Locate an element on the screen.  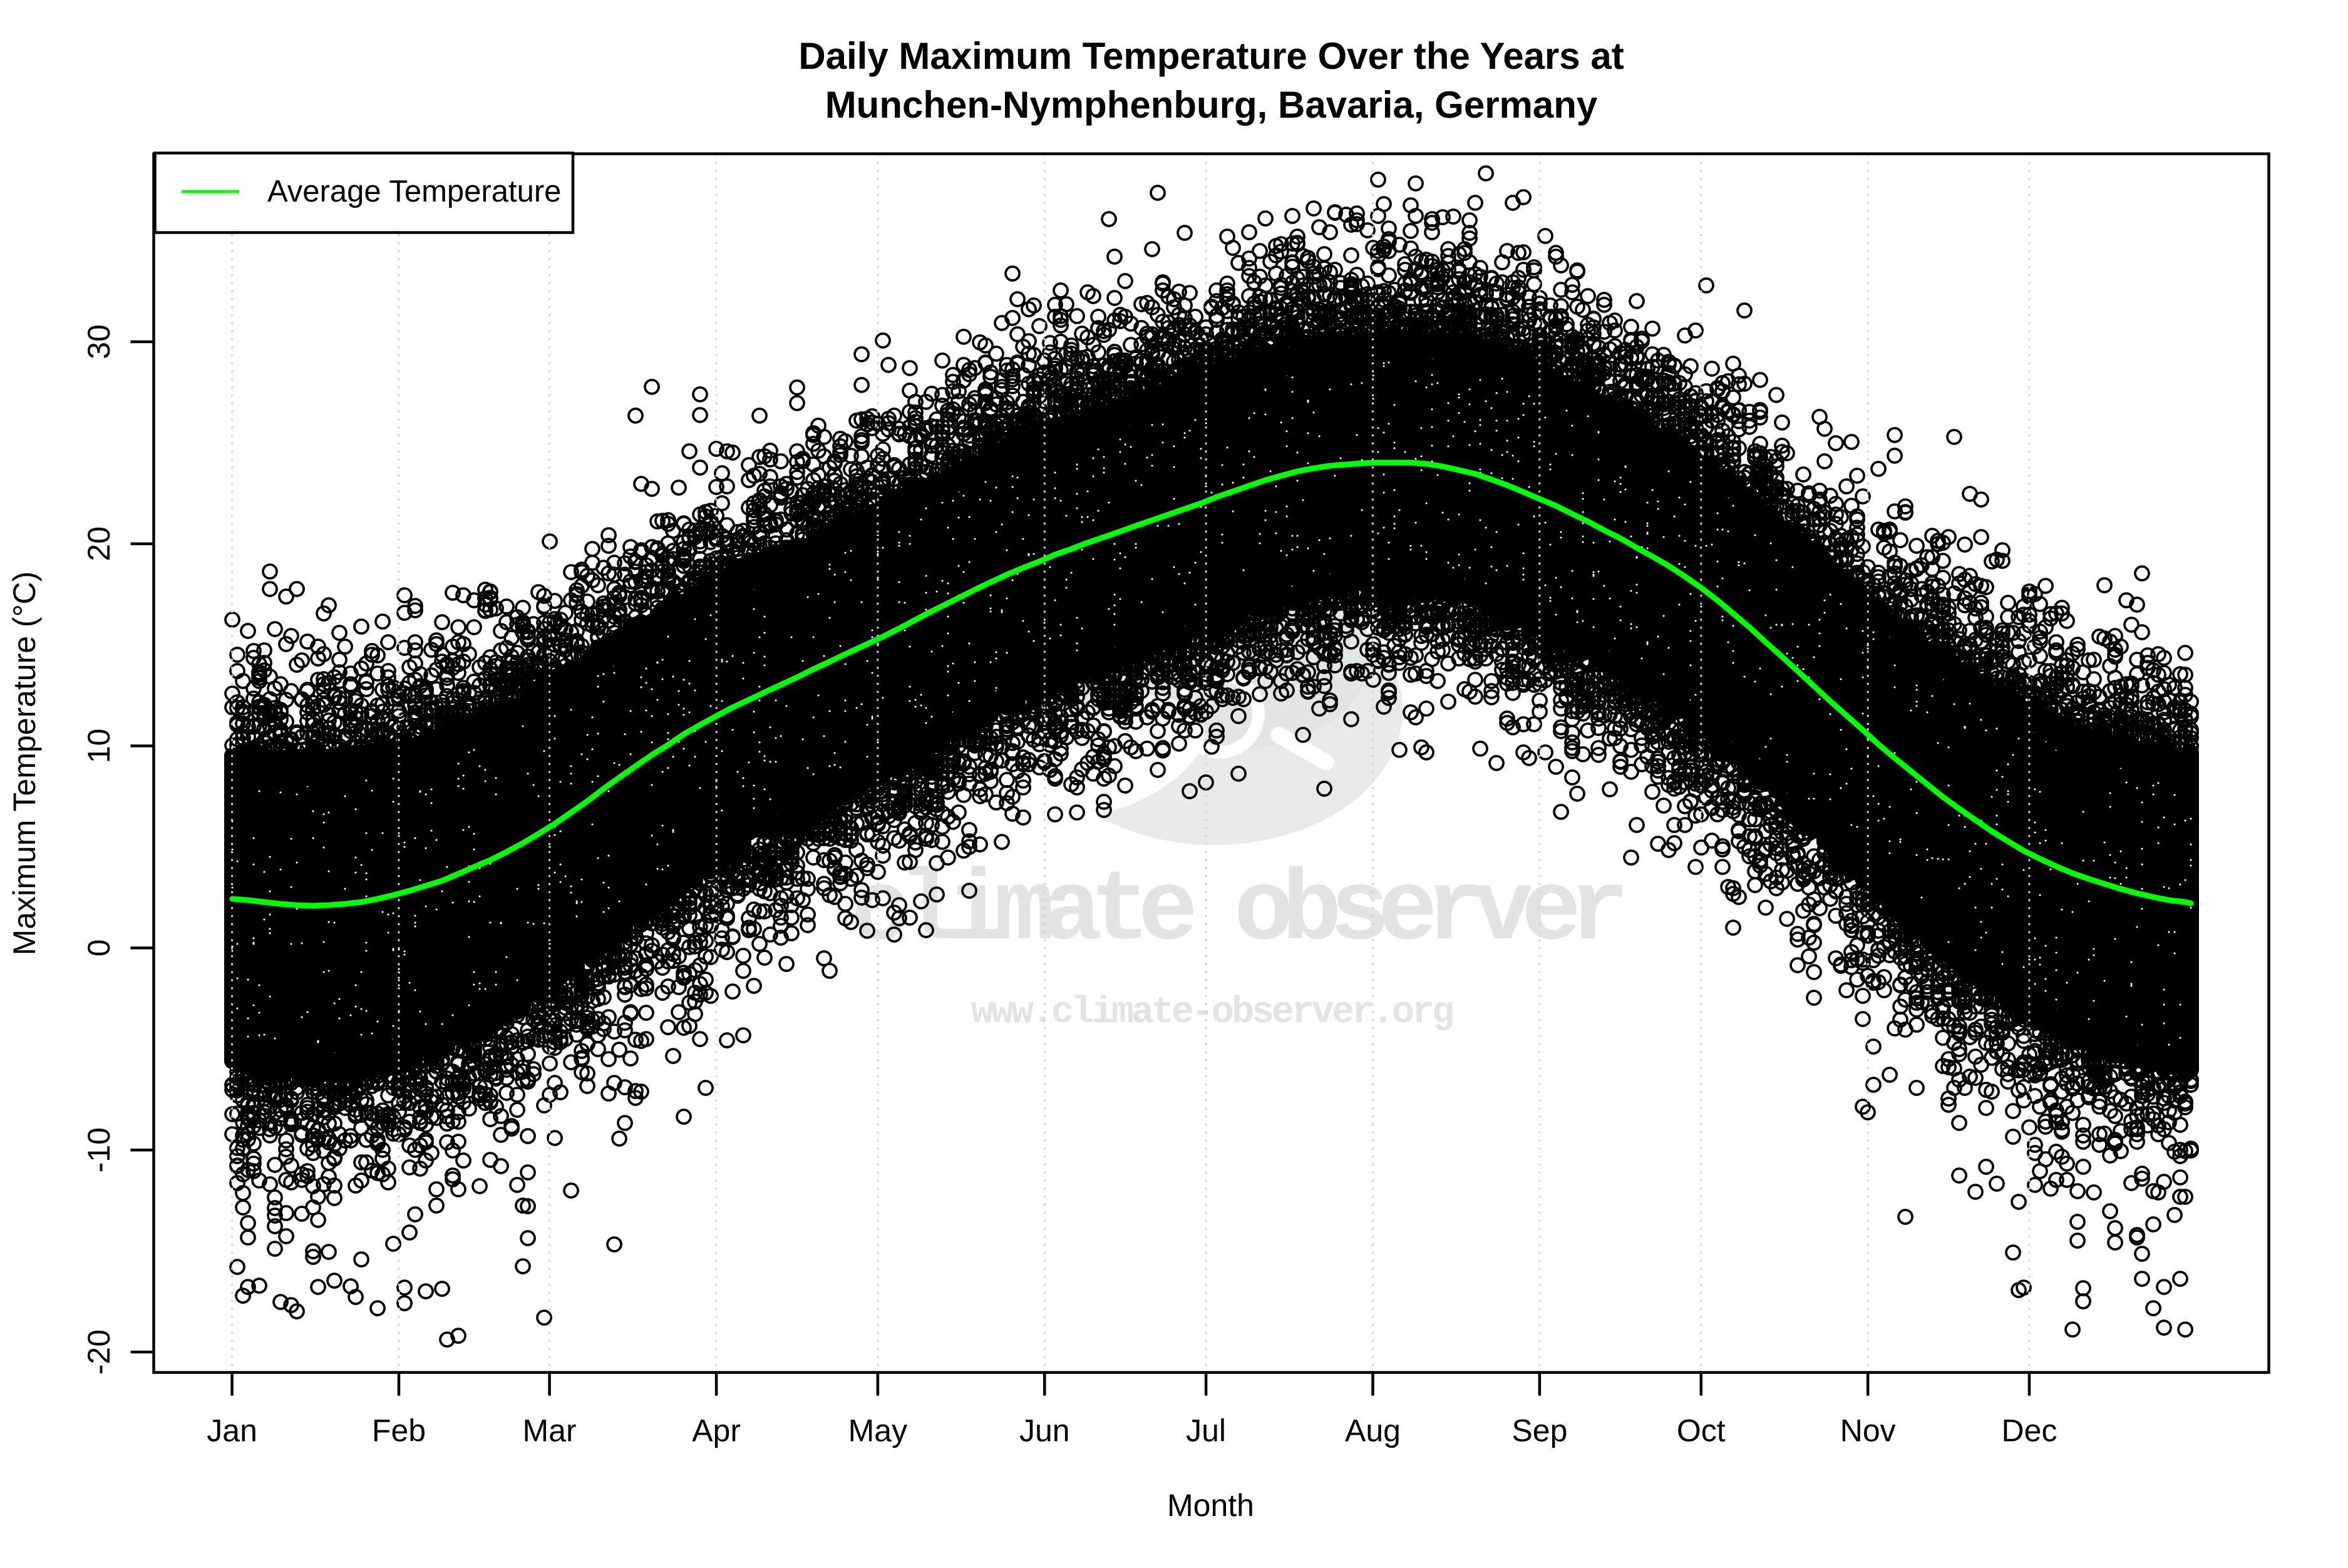
svg-text: Jul is located at coordinates (1206, 1430).